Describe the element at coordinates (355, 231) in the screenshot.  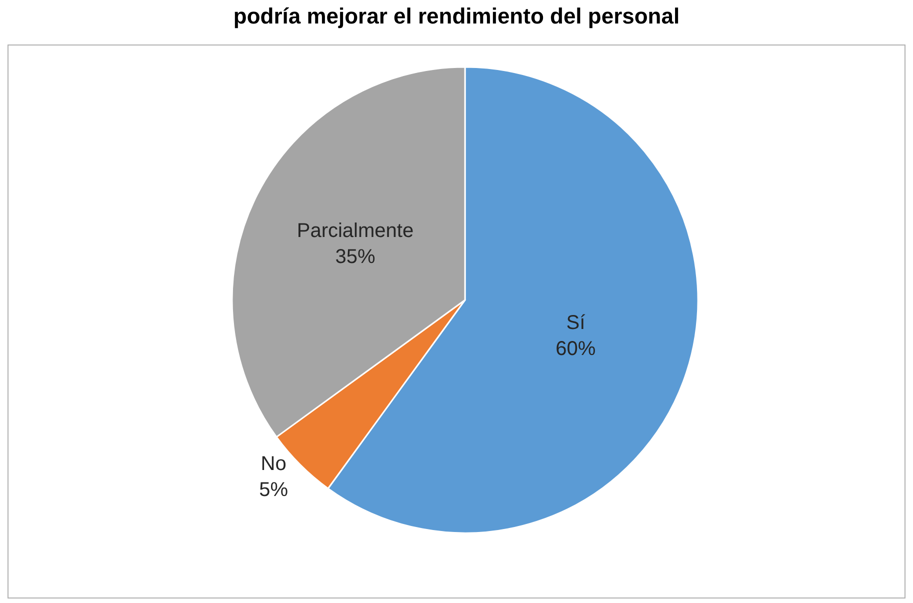
I see `slice-label: Parcialmente` at that location.